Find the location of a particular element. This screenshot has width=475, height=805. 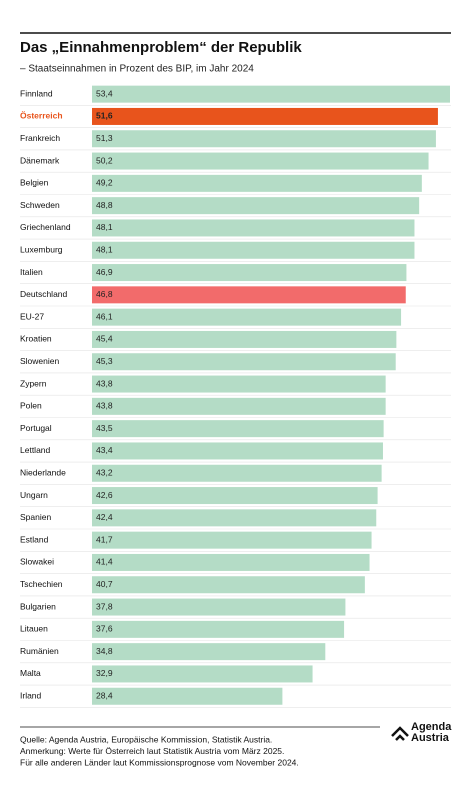

value-label: 50,2 is located at coordinates (104, 160).